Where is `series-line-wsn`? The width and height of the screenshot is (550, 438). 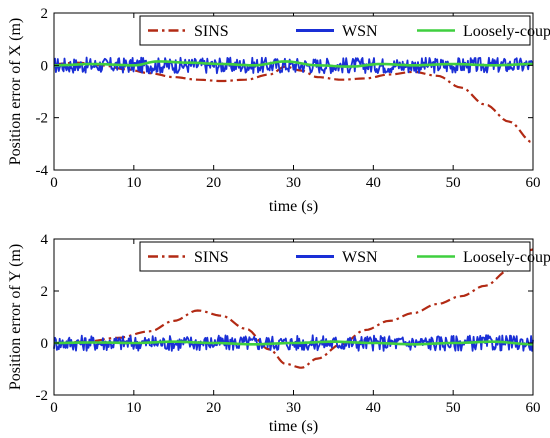 series-line-wsn is located at coordinates (293, 65).